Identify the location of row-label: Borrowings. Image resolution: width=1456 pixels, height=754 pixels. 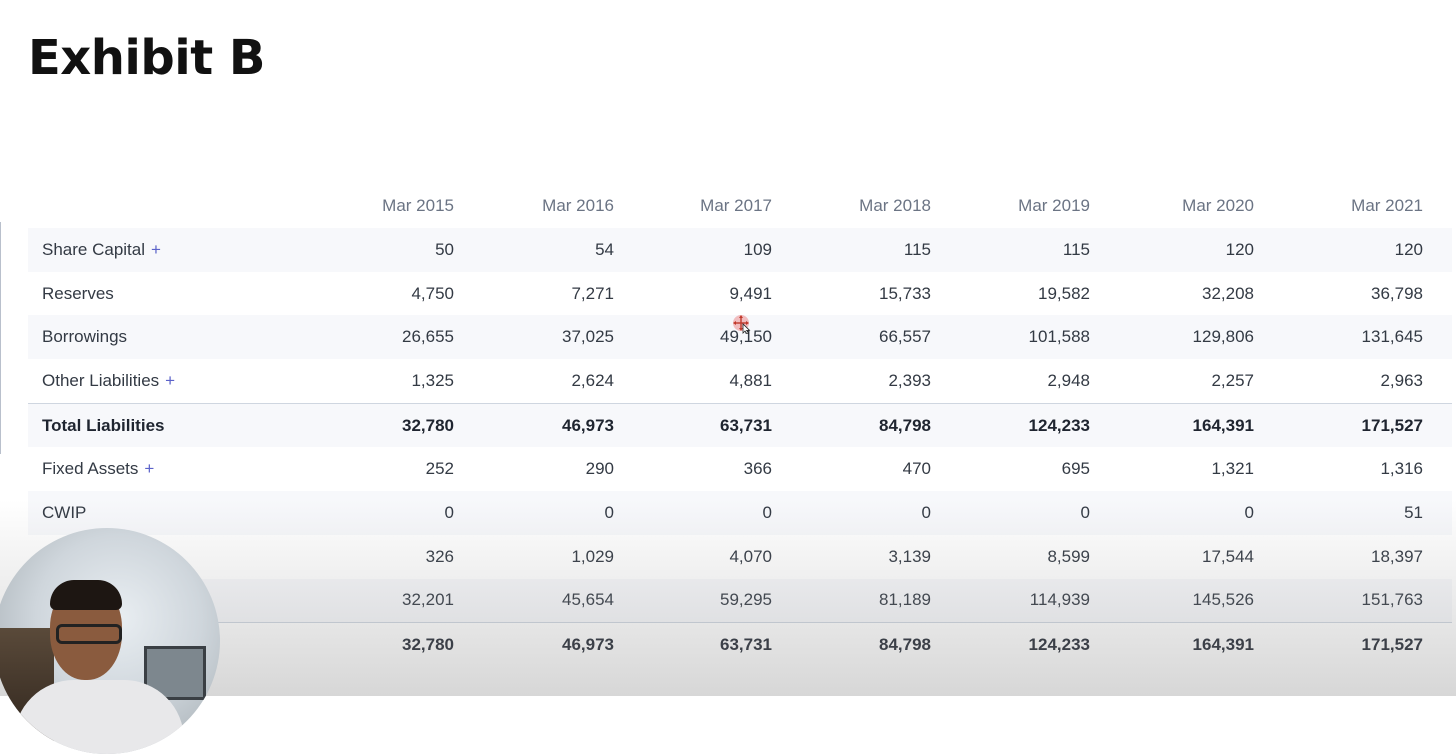
(84, 337).